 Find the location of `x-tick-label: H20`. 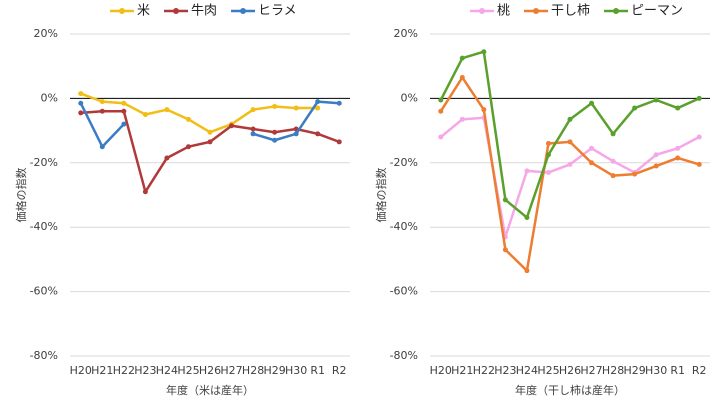

x-tick-label: H20 is located at coordinates (81, 370).